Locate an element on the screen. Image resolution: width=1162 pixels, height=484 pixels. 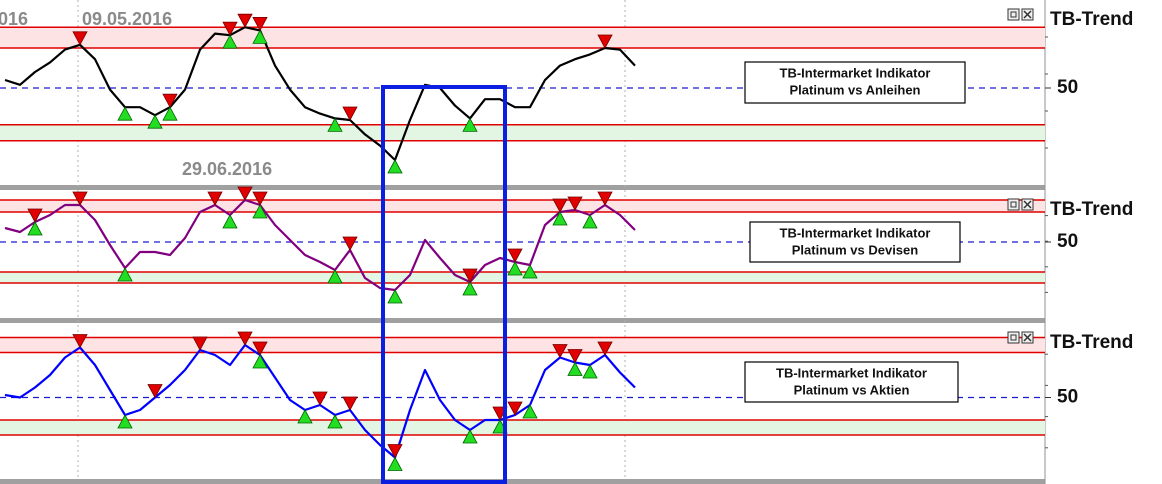
date-label: 016 is located at coordinates (14, 19).